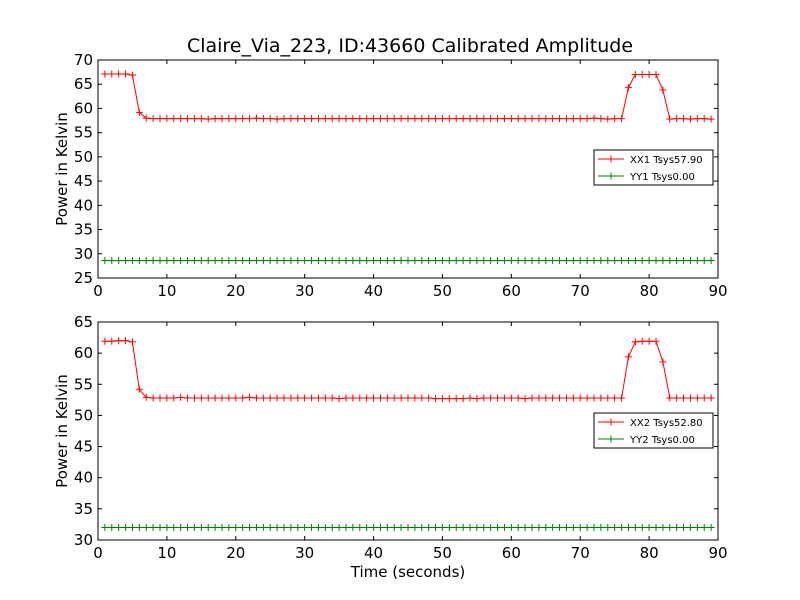  Describe the element at coordinates (653, 167) in the screenshot. I see `legend-box` at that location.